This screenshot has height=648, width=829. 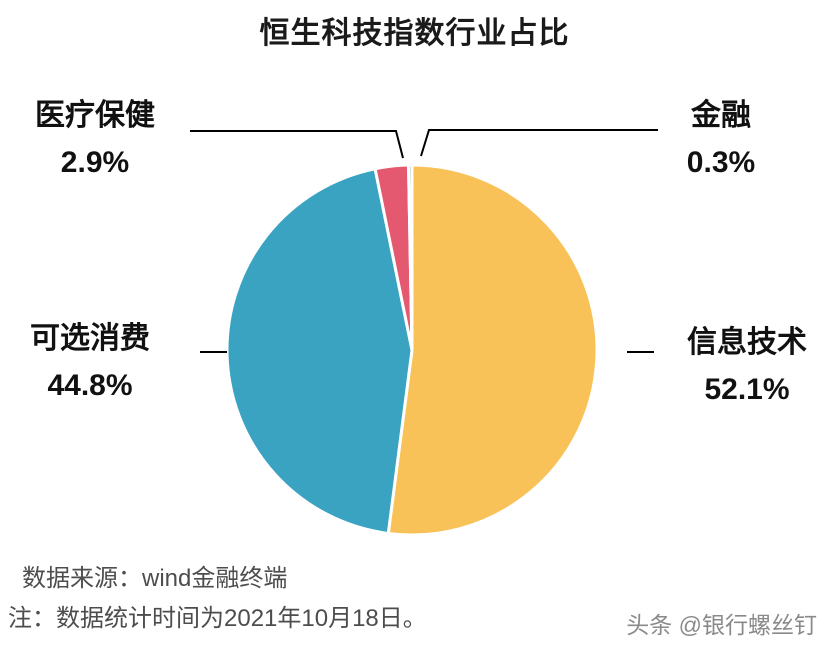 What do you see at coordinates (747, 389) in the screenshot?
I see `slice-label-it-pct: 52.1%` at bounding box center [747, 389].